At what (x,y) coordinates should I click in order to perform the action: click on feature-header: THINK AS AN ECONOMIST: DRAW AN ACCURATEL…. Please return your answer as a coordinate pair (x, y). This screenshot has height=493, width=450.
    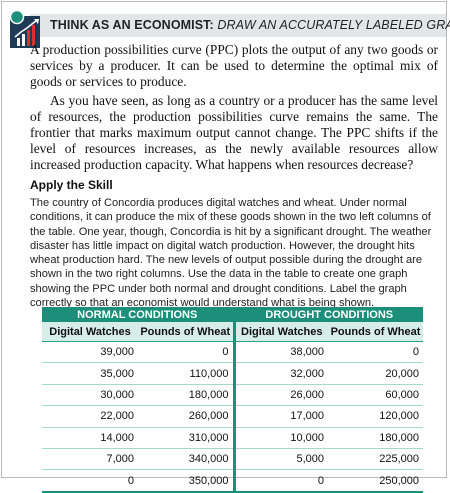
    Looking at the image, I should click on (226, 25).